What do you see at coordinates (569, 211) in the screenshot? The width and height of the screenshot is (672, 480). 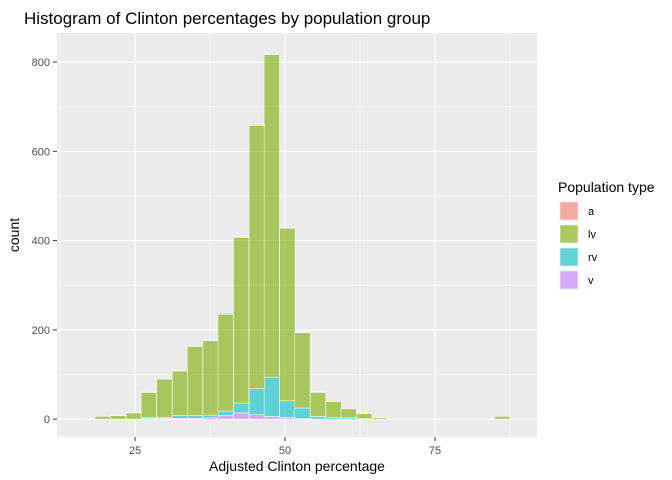 I see `legend-swatch-a` at bounding box center [569, 211].